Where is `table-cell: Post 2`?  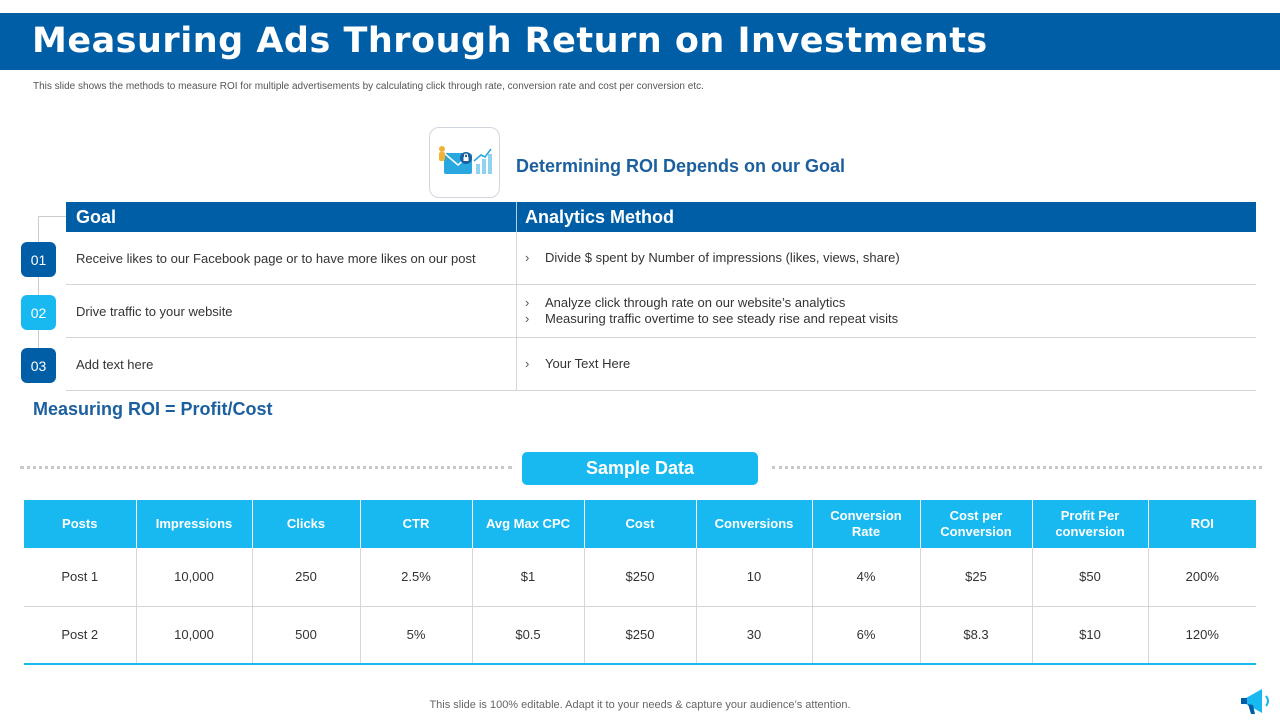
table-cell: Post 2 is located at coordinates (80, 635).